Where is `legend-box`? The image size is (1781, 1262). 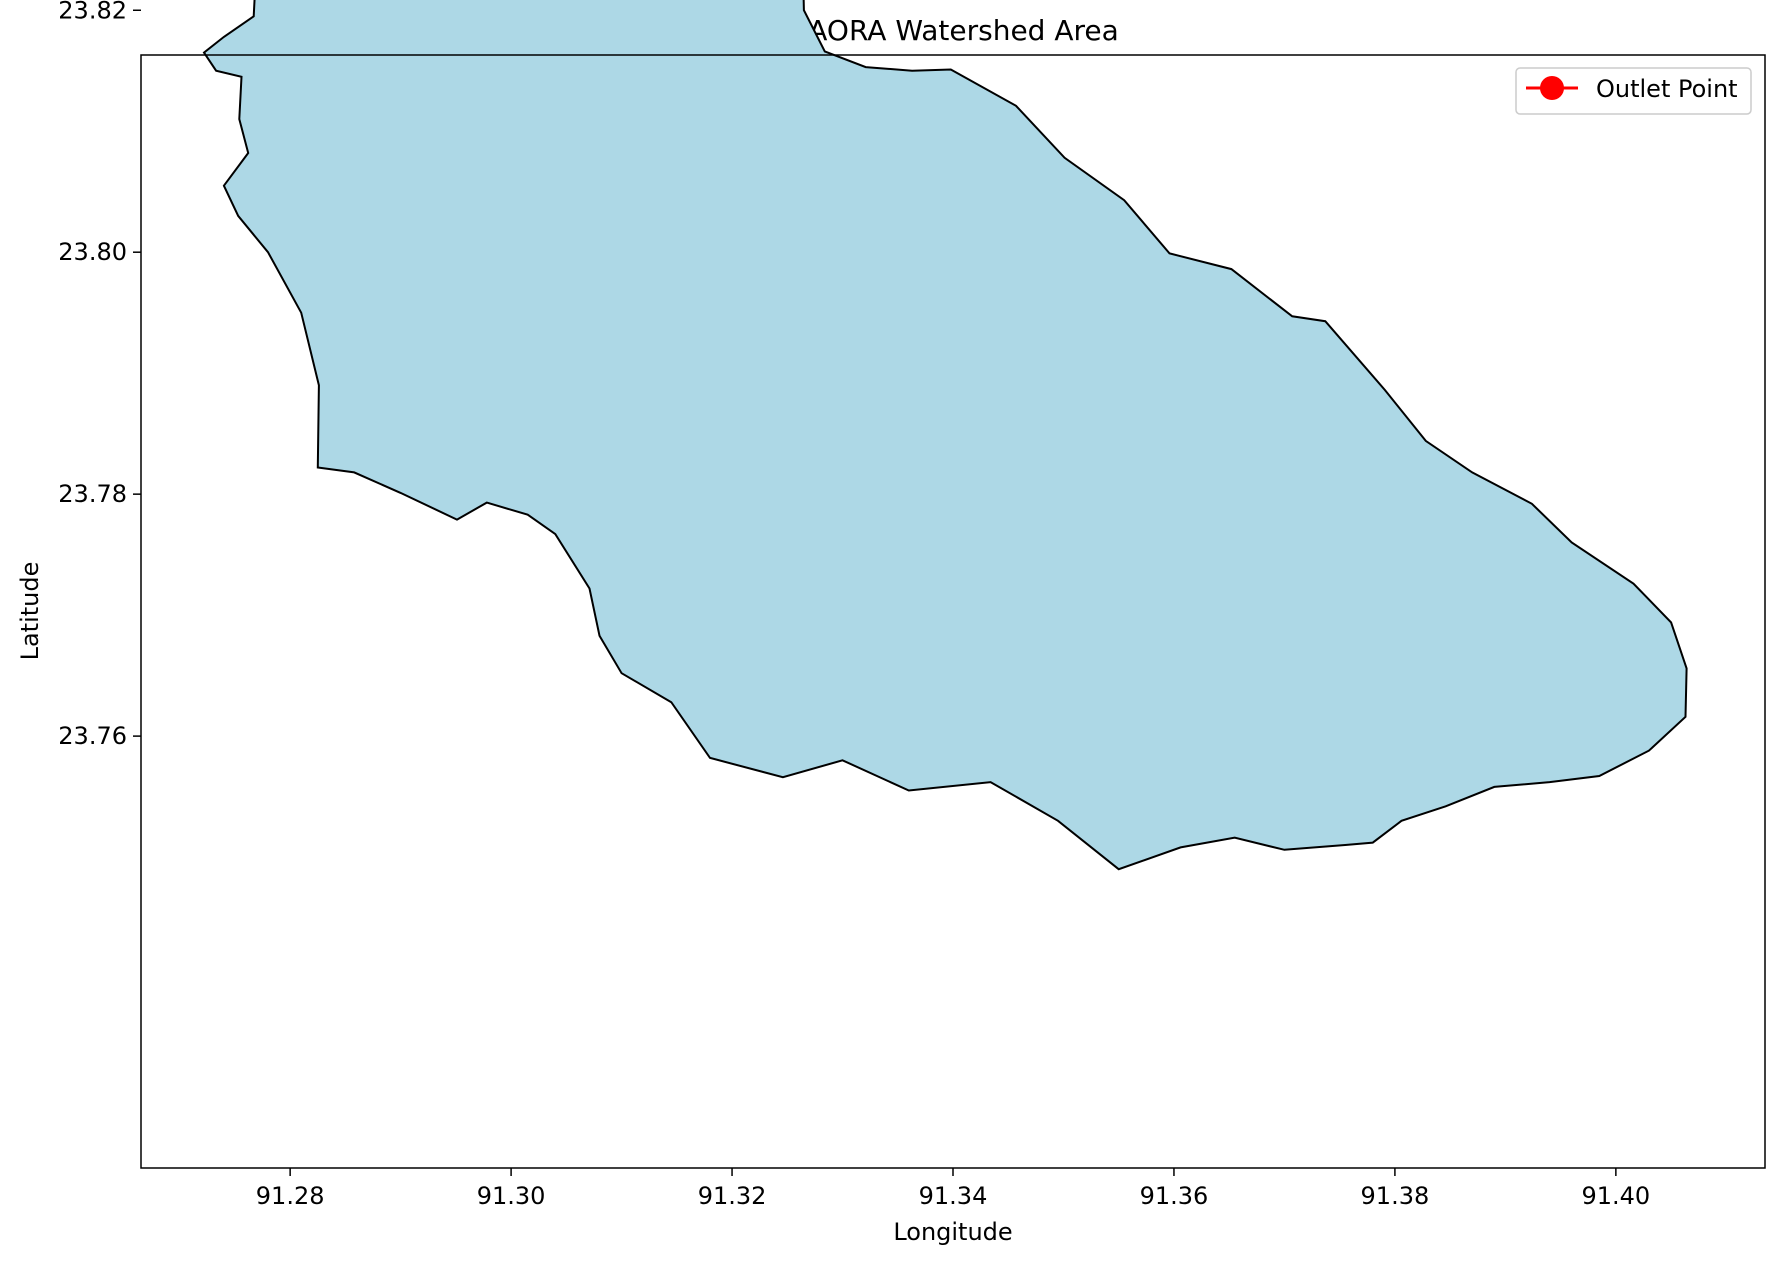
legend-box is located at coordinates (1633, 91).